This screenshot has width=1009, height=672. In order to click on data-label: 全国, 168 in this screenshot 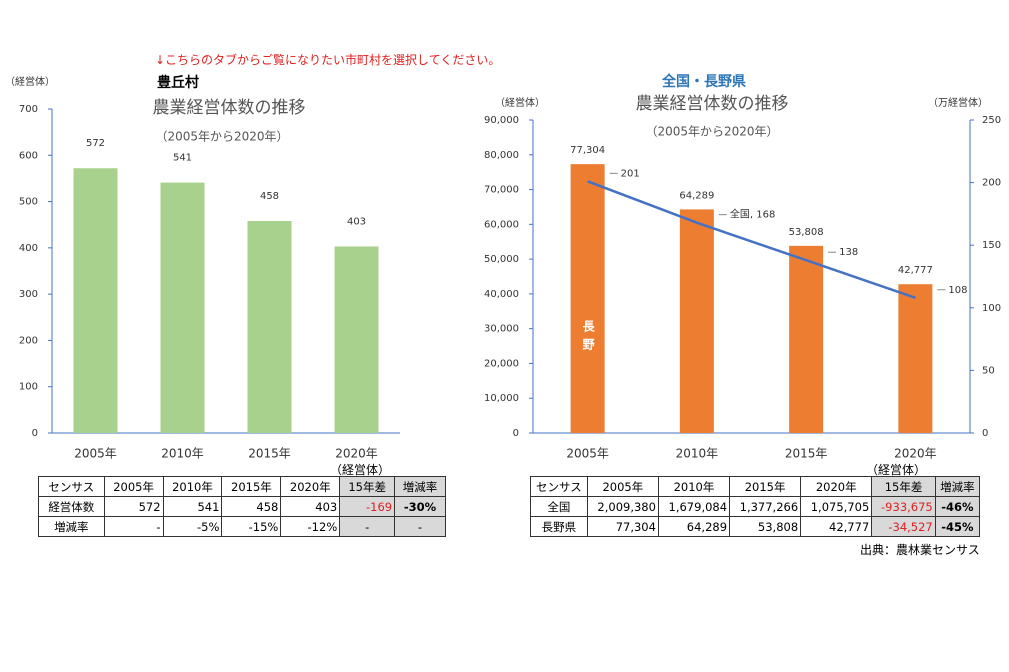, I will do `click(752, 214)`.